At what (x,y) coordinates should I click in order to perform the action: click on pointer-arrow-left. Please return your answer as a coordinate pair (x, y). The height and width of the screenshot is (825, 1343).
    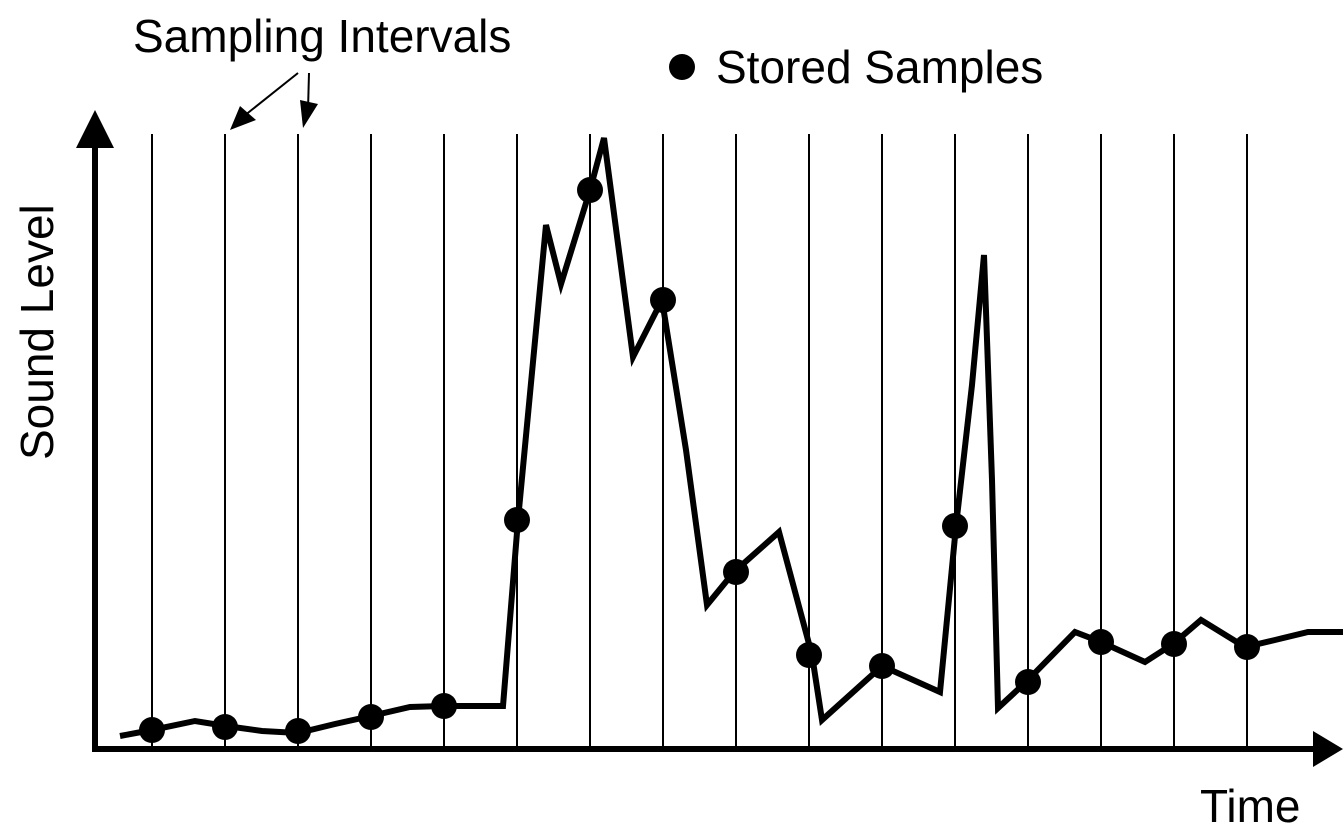
    Looking at the image, I should click on (271, 94).